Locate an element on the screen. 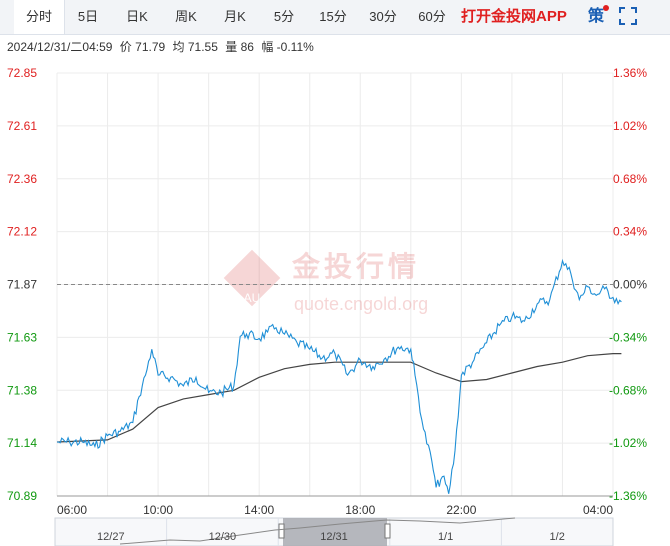 Image resolution: width=670 pixels, height=546 pixels. info-avg-label: 均 is located at coordinates (178, 47).